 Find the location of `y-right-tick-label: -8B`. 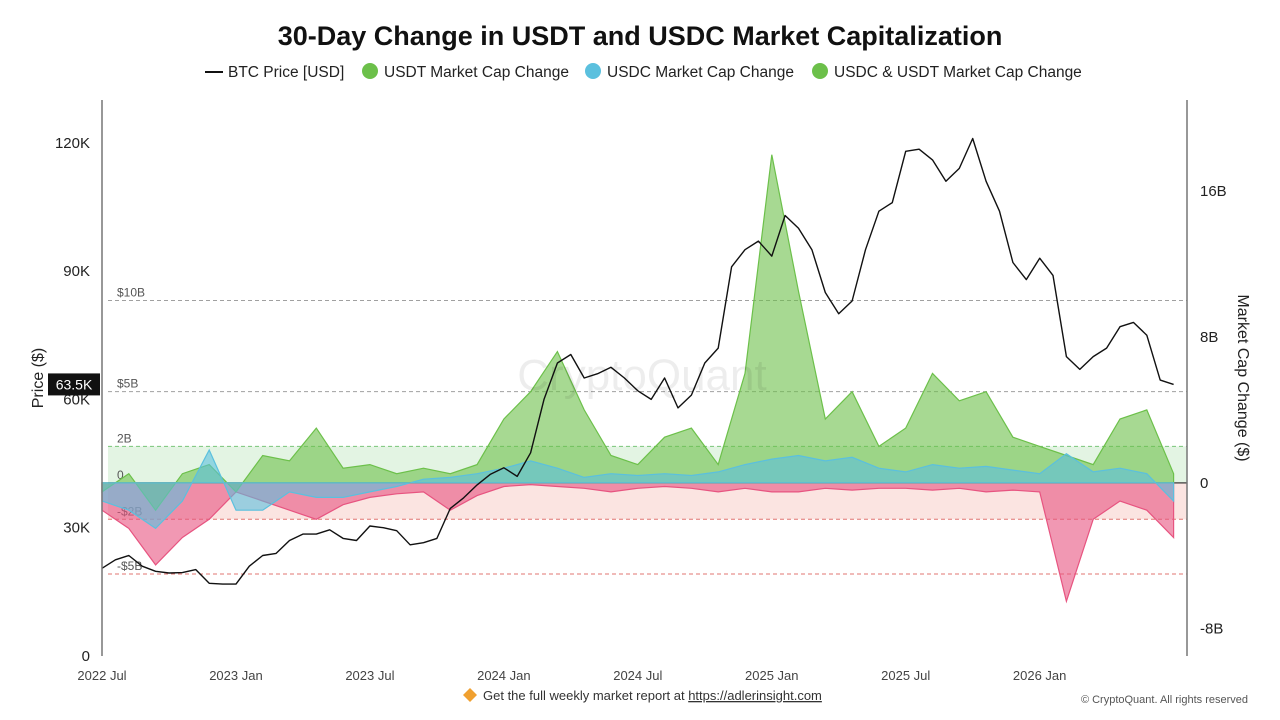

y-right-tick-label: -8B is located at coordinates (1211, 629).